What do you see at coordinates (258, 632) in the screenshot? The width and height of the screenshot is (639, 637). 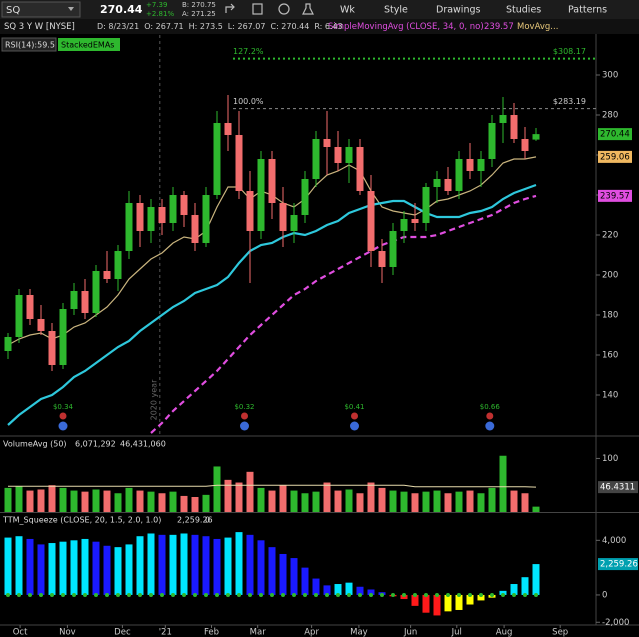 I see `x-tick-label: Mar` at bounding box center [258, 632].